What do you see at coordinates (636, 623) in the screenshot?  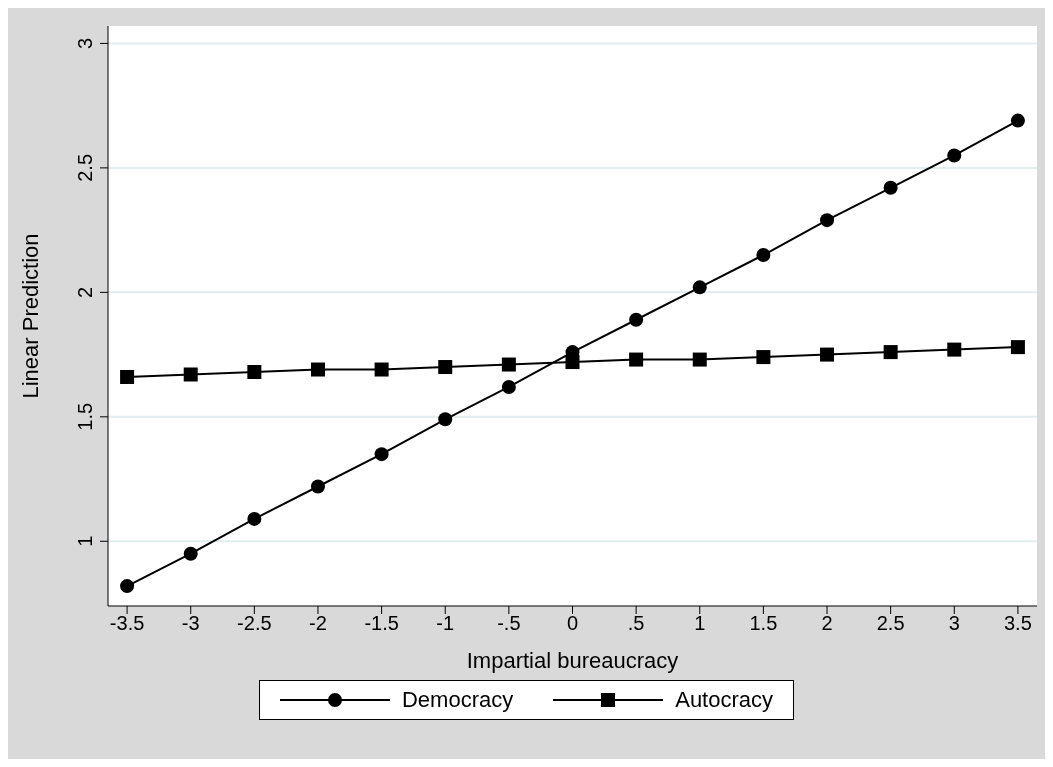 I see `x-tick-label: .5` at bounding box center [636, 623].